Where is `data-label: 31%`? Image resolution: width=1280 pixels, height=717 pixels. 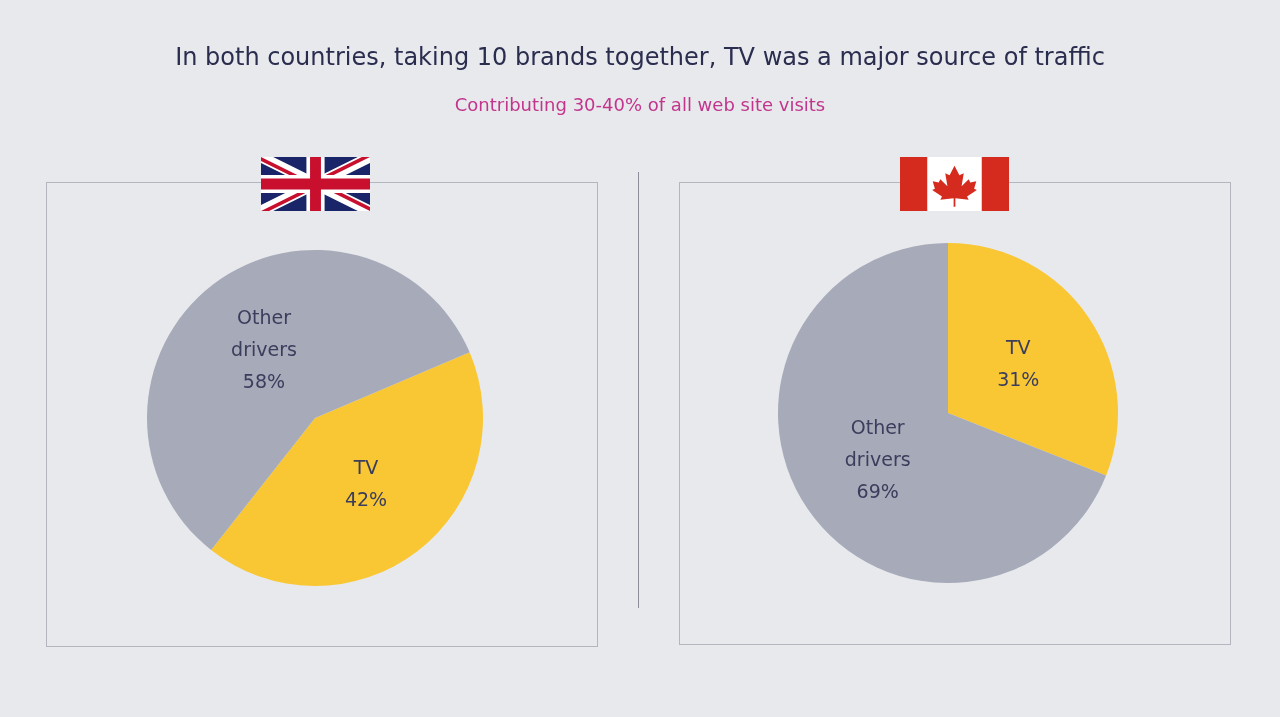
data-label: 31% is located at coordinates (1018, 379).